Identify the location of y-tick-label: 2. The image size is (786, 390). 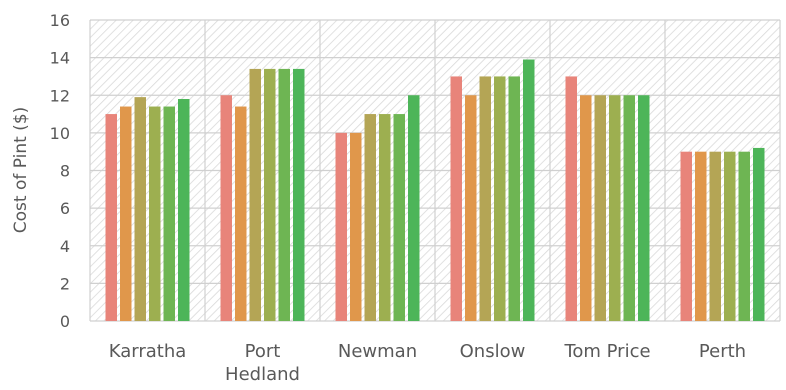
(65, 283).